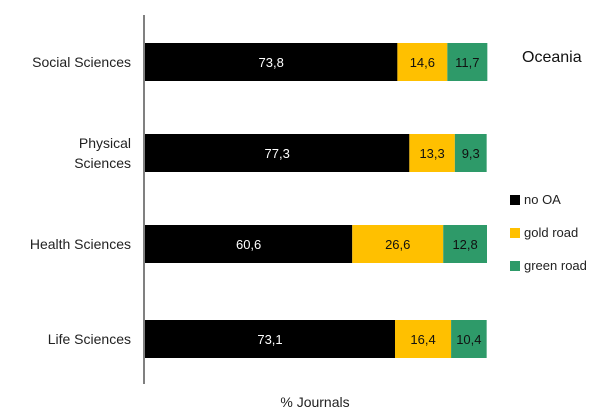  I want to click on value-label-physical-sciences-no-oa: 77,3, so click(277, 153).